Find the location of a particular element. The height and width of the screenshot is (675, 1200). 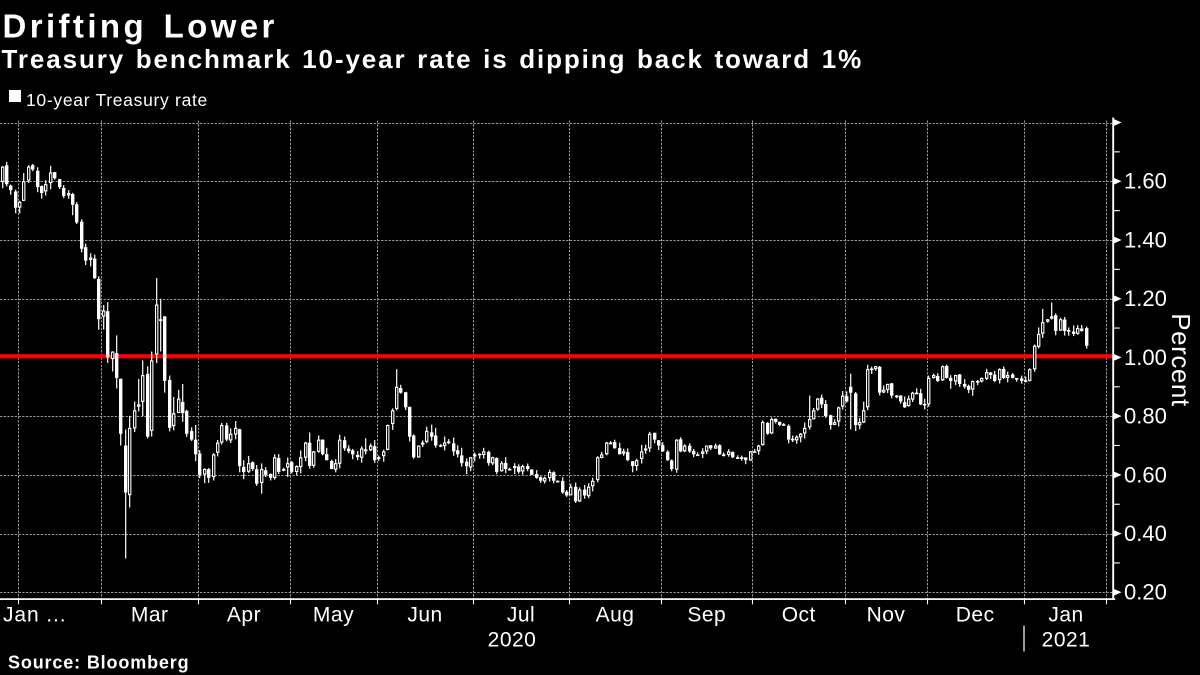

svg-text: 0.60 is located at coordinates (1145, 474).